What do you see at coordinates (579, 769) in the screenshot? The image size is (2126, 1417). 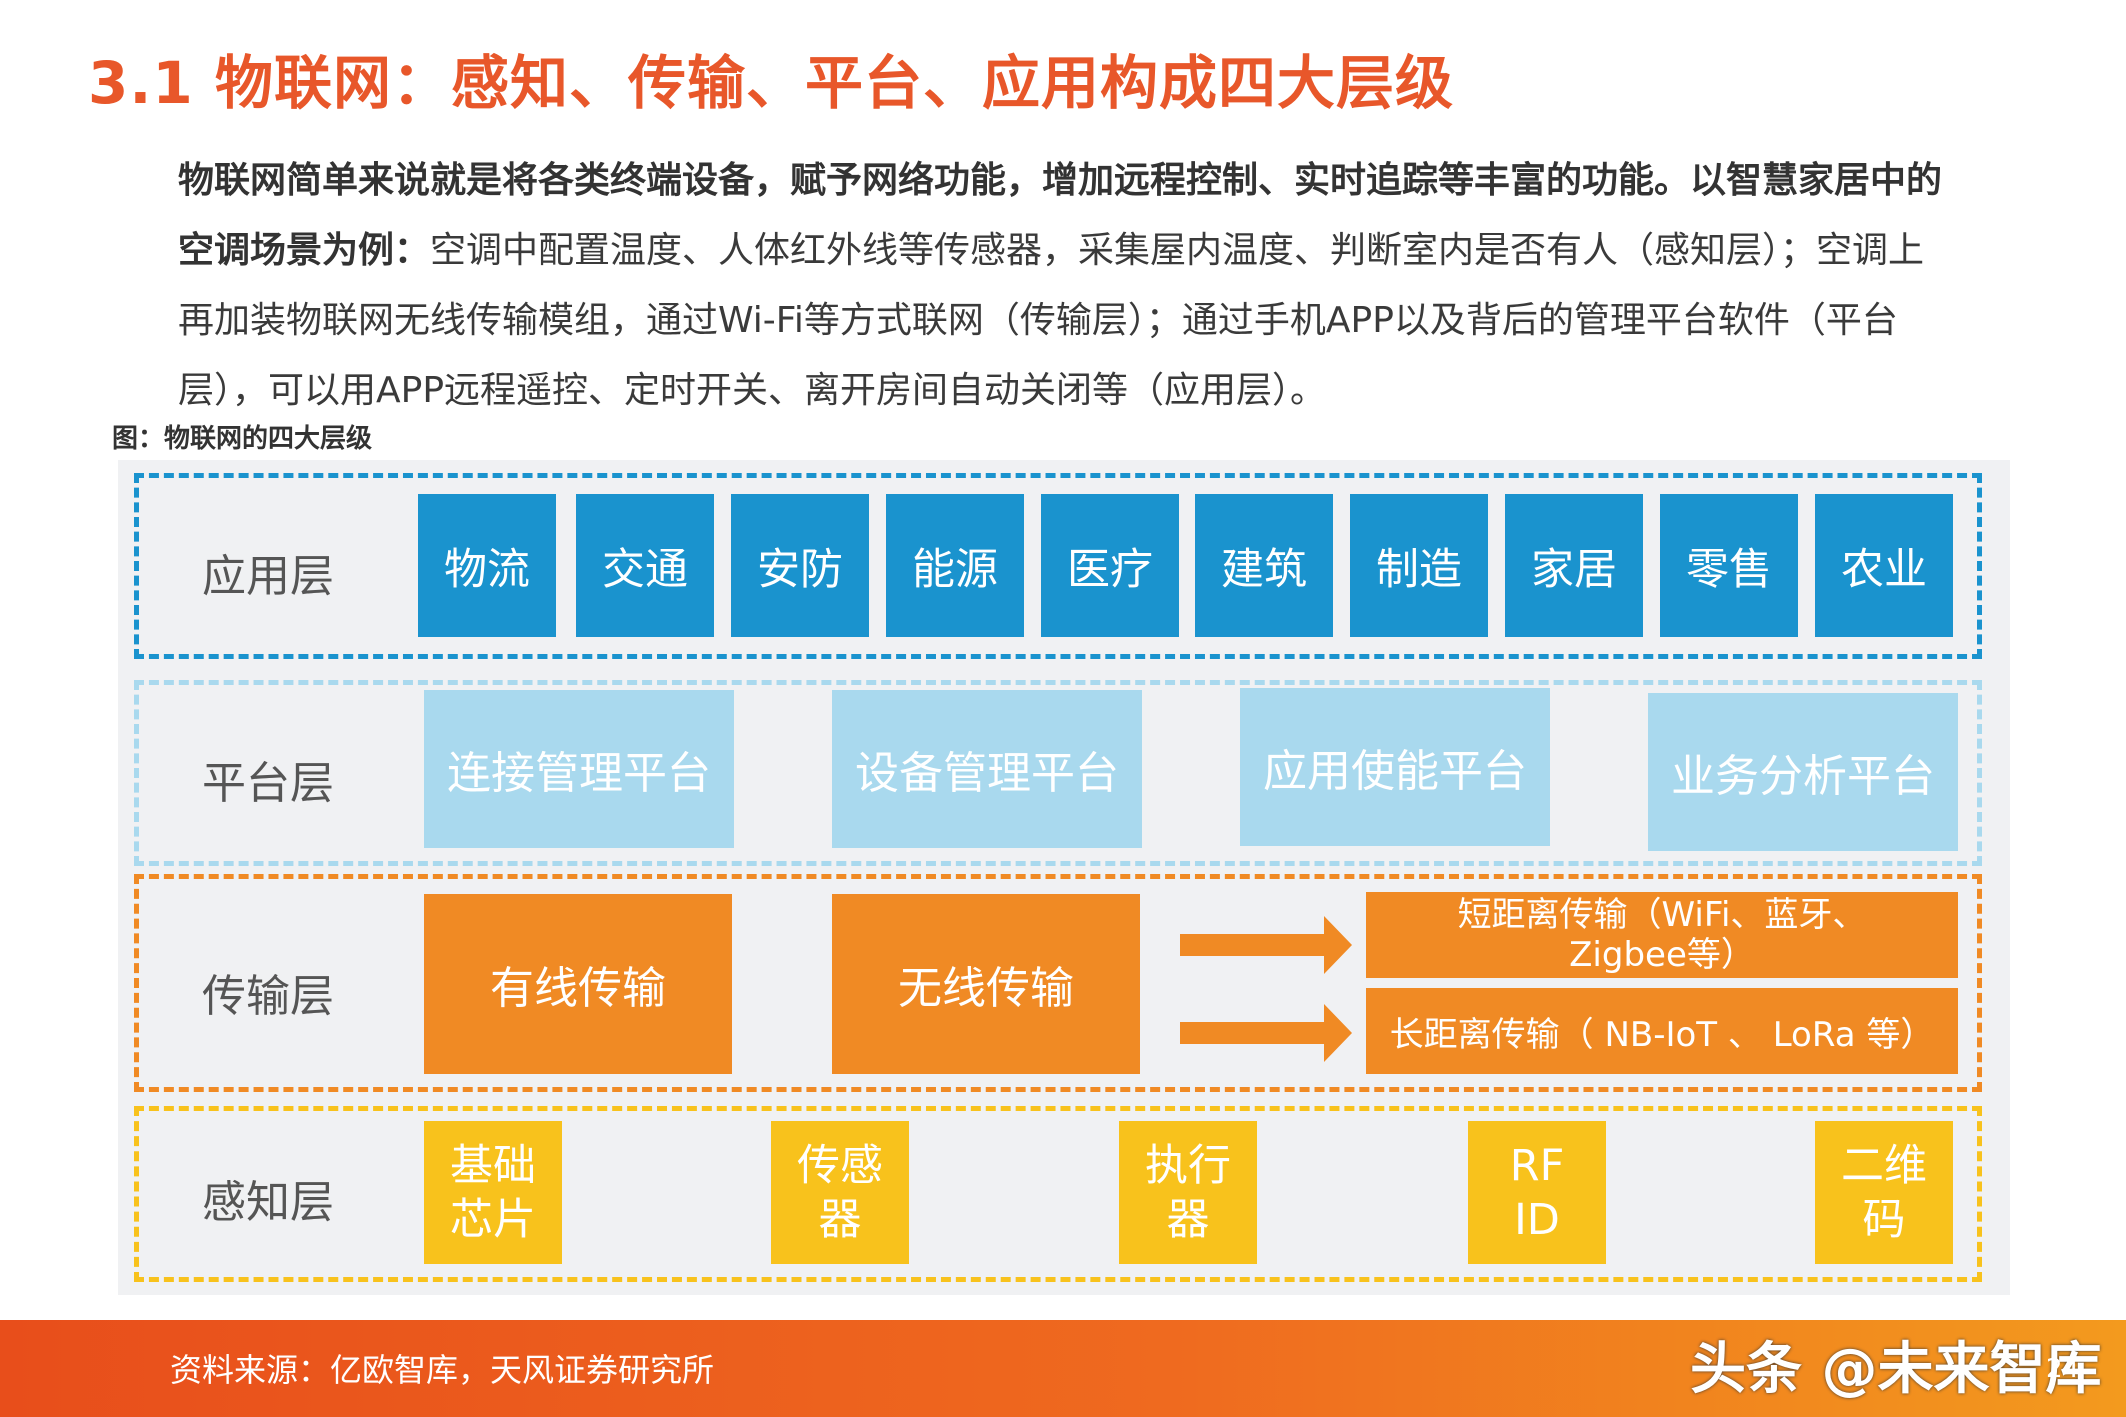 I see `platform-item: 连接管理平台` at bounding box center [579, 769].